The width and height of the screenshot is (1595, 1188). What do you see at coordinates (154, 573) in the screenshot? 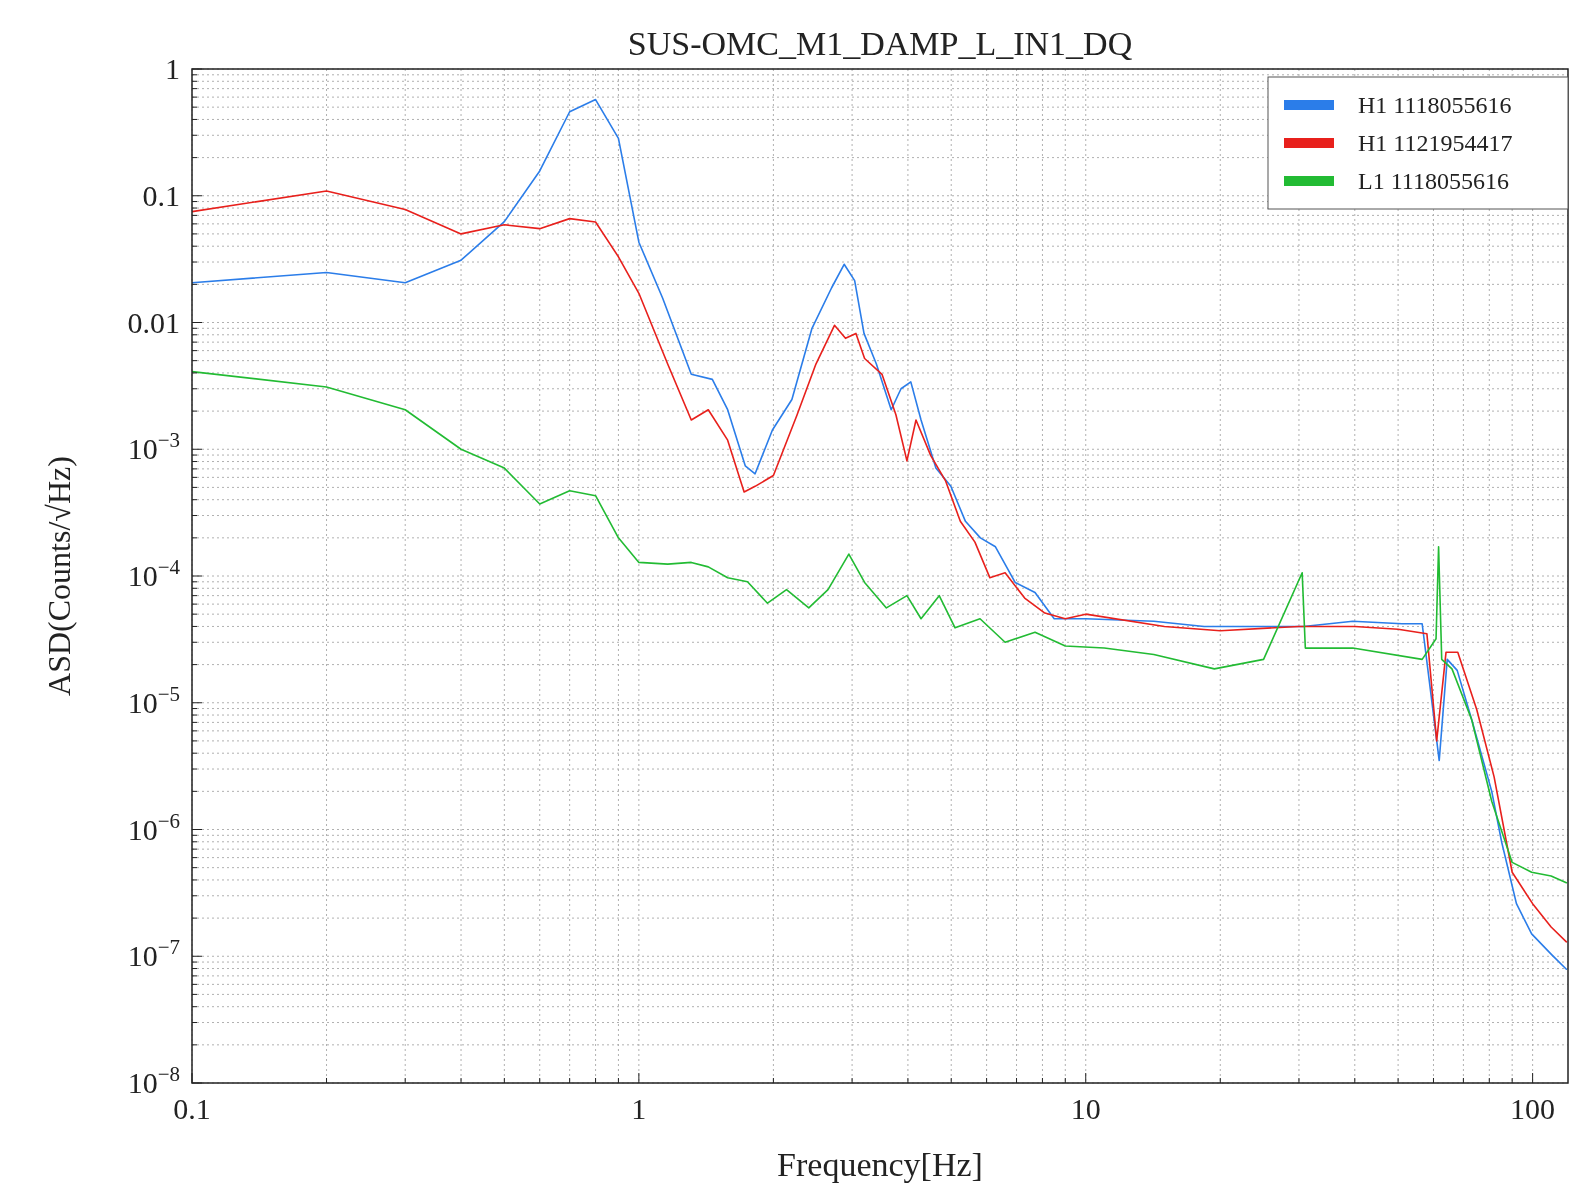
I see `y-tick-label: 10$^{−4}$` at bounding box center [154, 573].